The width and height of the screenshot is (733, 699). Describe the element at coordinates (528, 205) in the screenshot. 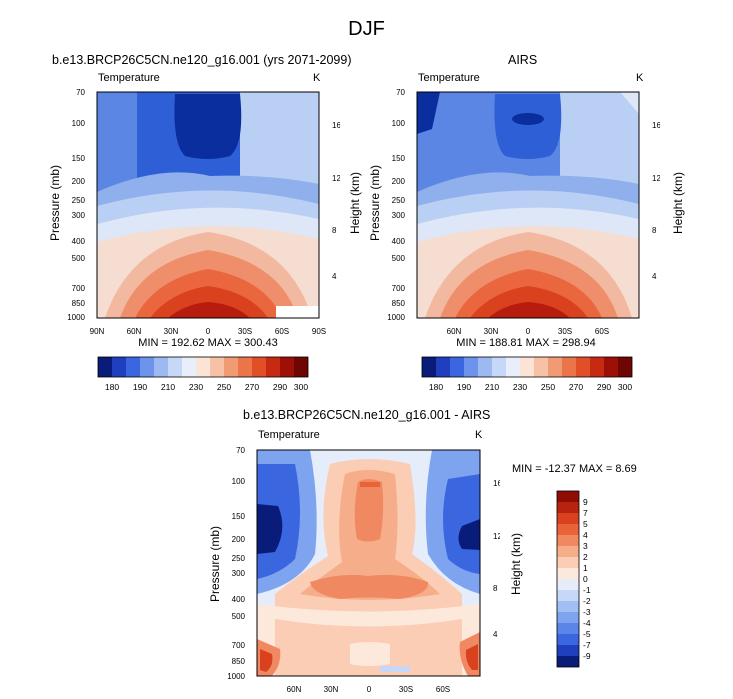

I see `panel2-frame` at that location.